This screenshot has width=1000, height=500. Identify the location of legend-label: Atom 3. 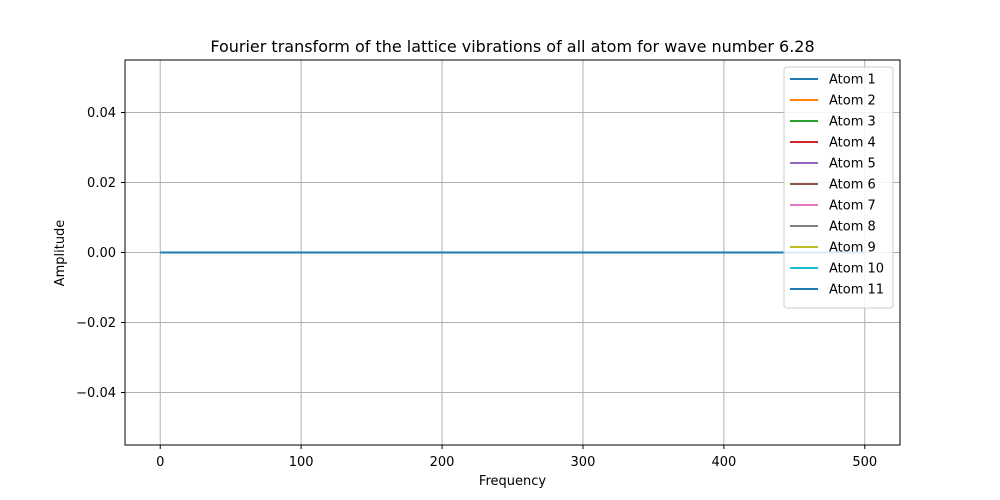
(852, 122).